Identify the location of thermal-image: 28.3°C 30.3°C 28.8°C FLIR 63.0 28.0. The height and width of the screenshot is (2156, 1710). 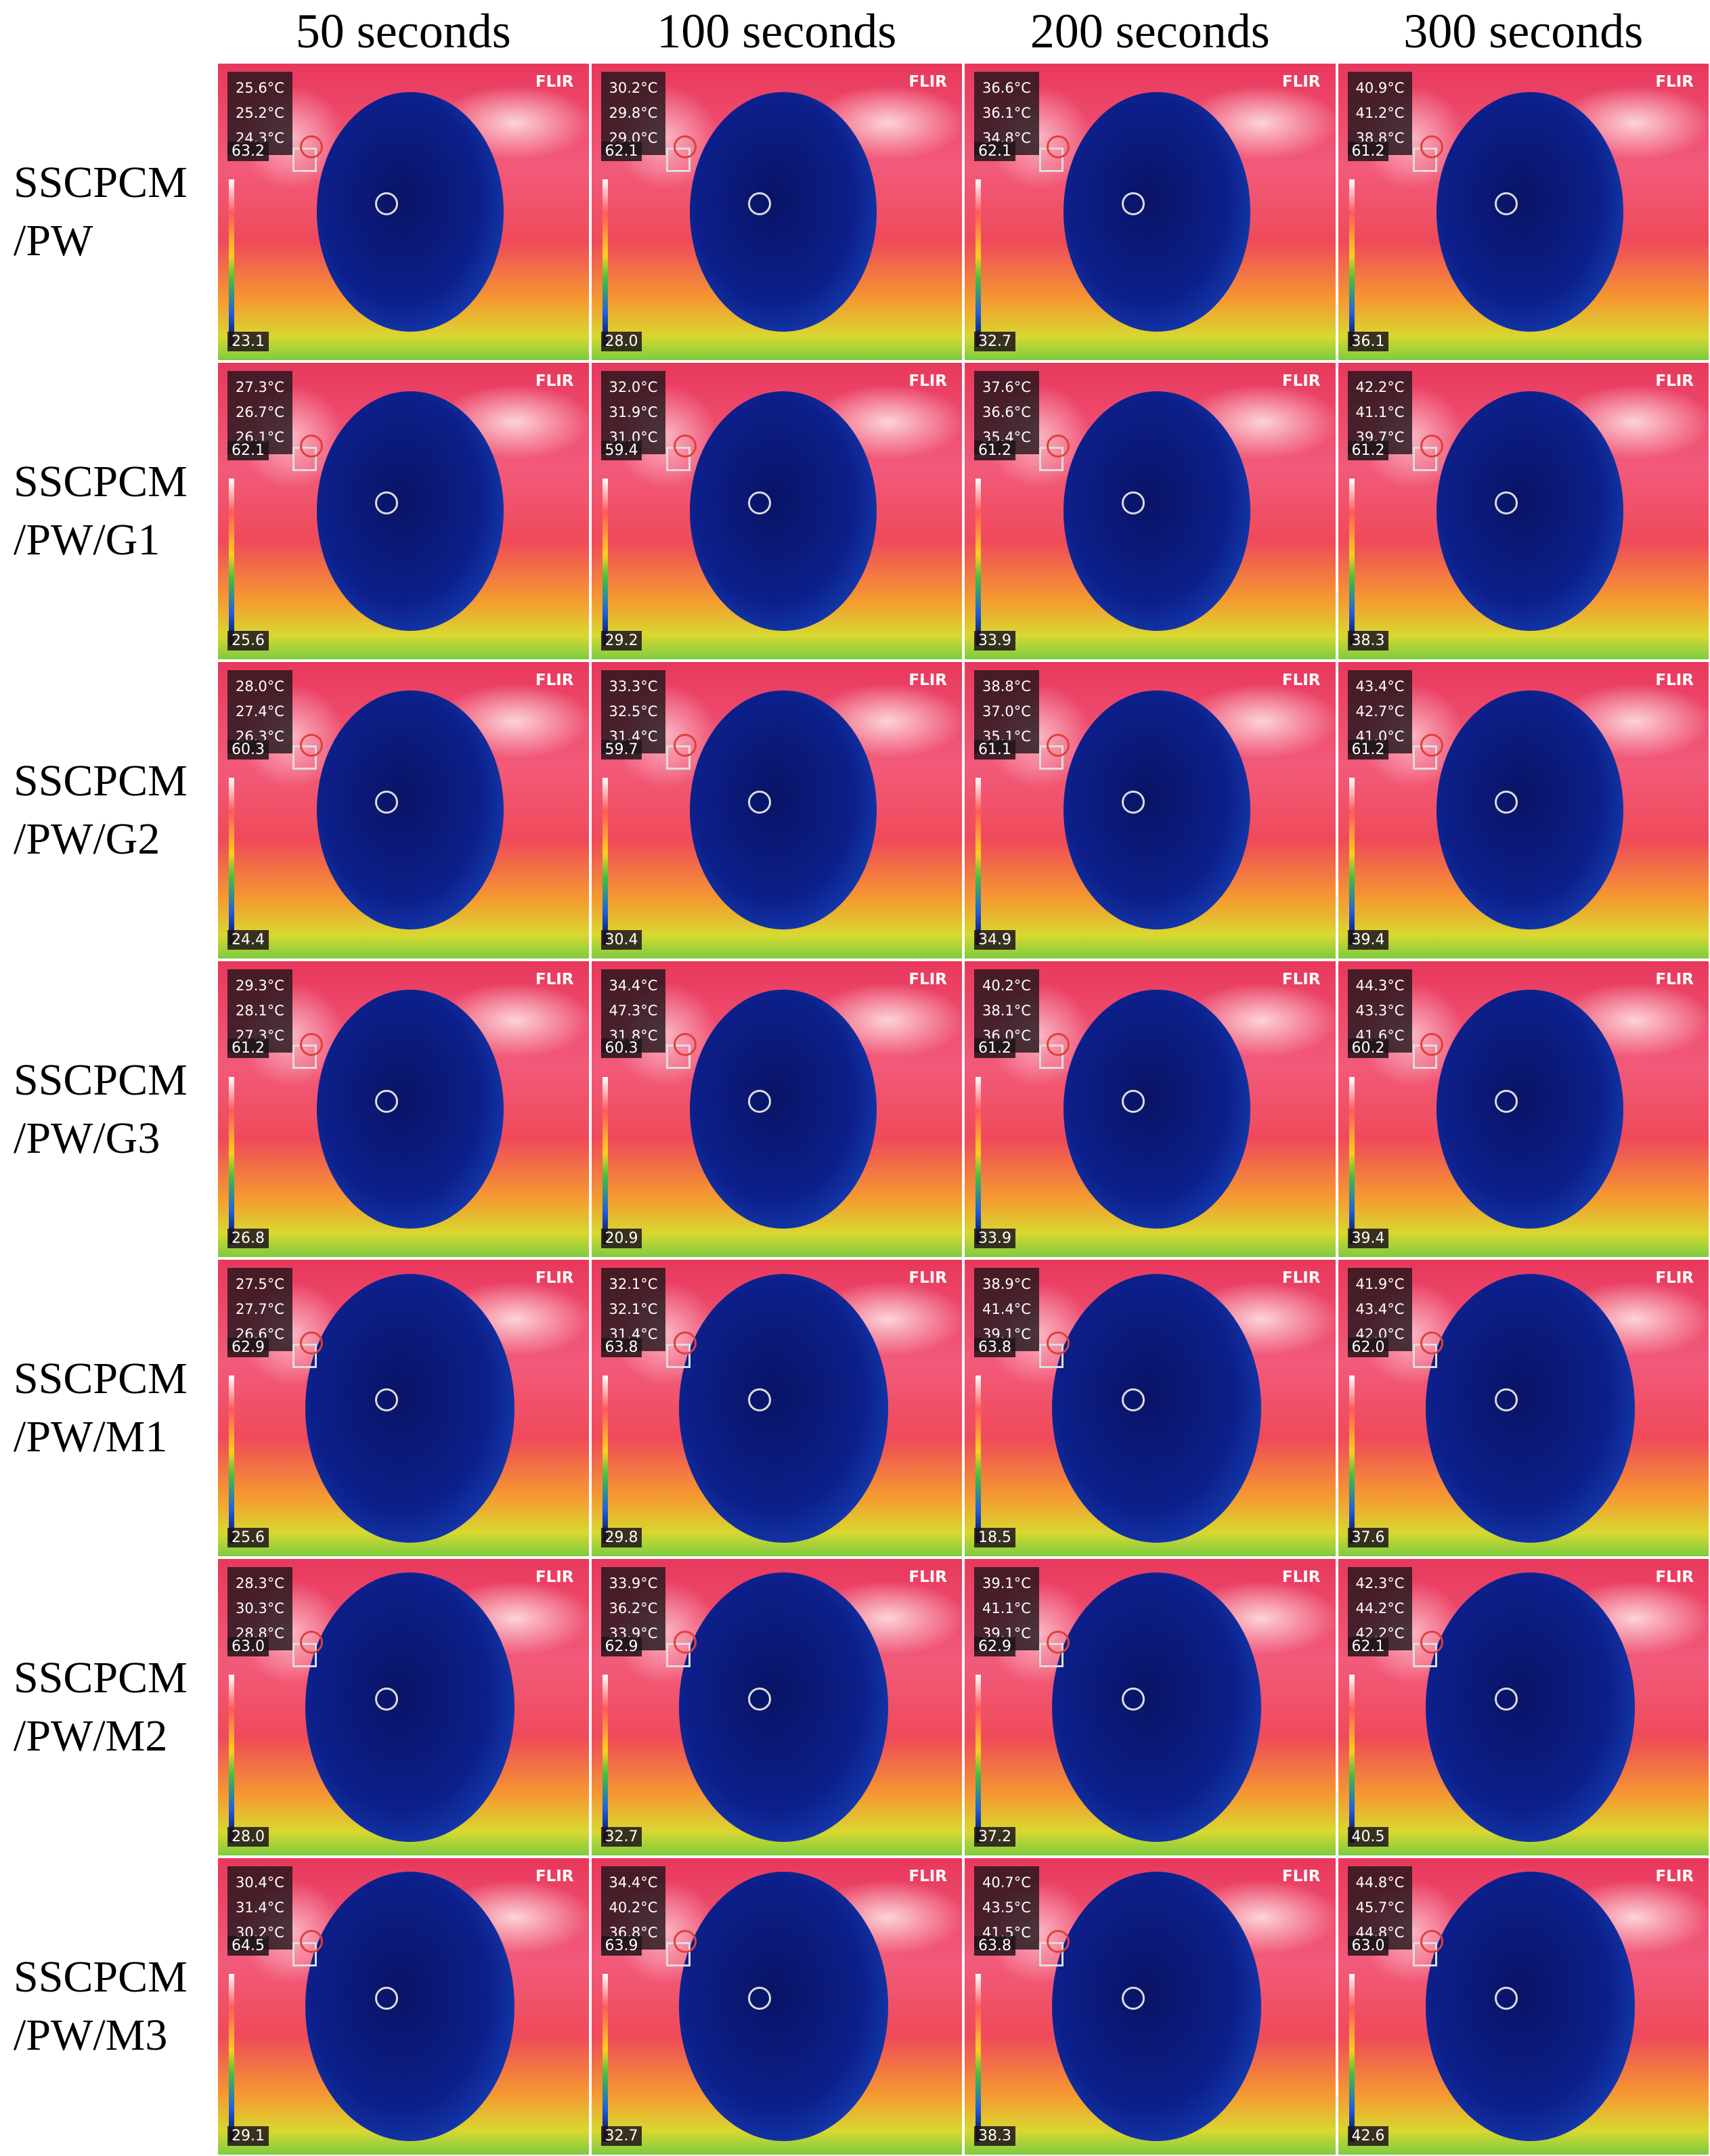
(403, 1708).